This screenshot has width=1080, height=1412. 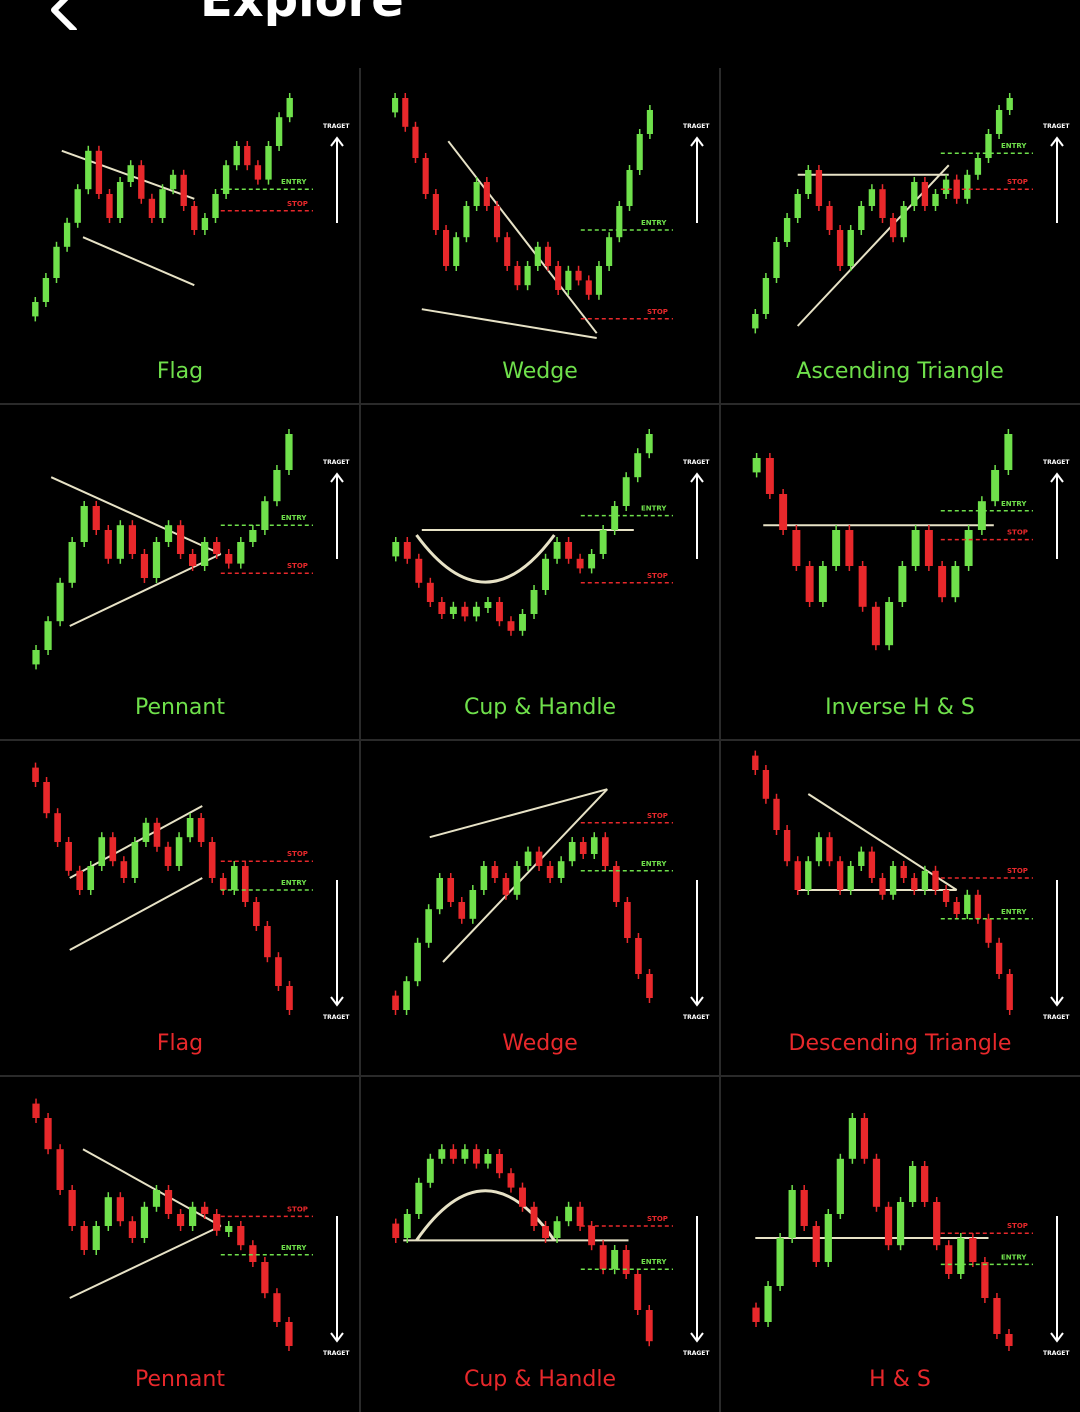 What do you see at coordinates (900, 1379) in the screenshot?
I see `pattern-name: H & S` at bounding box center [900, 1379].